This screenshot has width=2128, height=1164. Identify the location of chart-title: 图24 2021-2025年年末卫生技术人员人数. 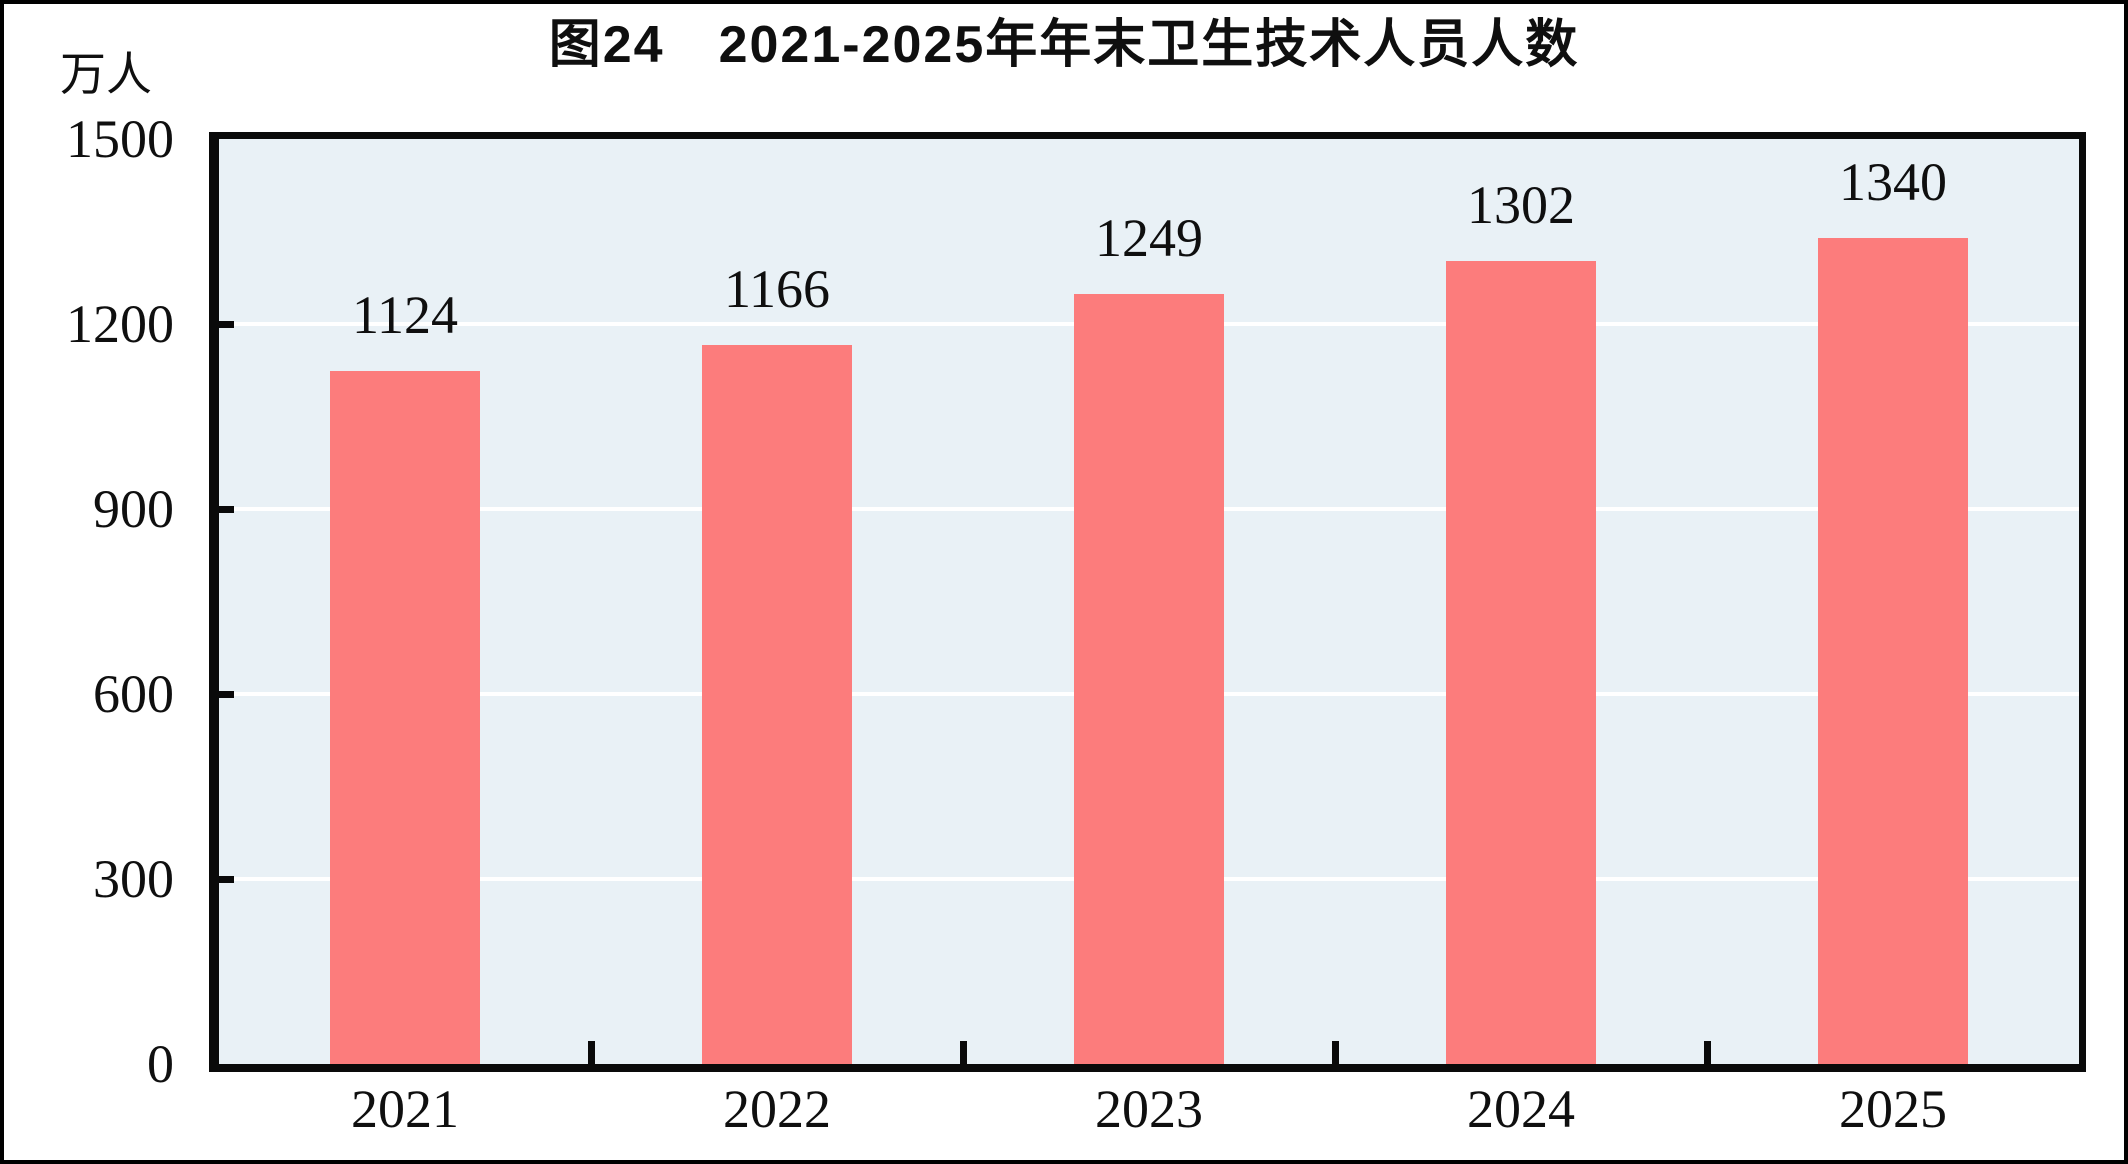
(1064, 45).